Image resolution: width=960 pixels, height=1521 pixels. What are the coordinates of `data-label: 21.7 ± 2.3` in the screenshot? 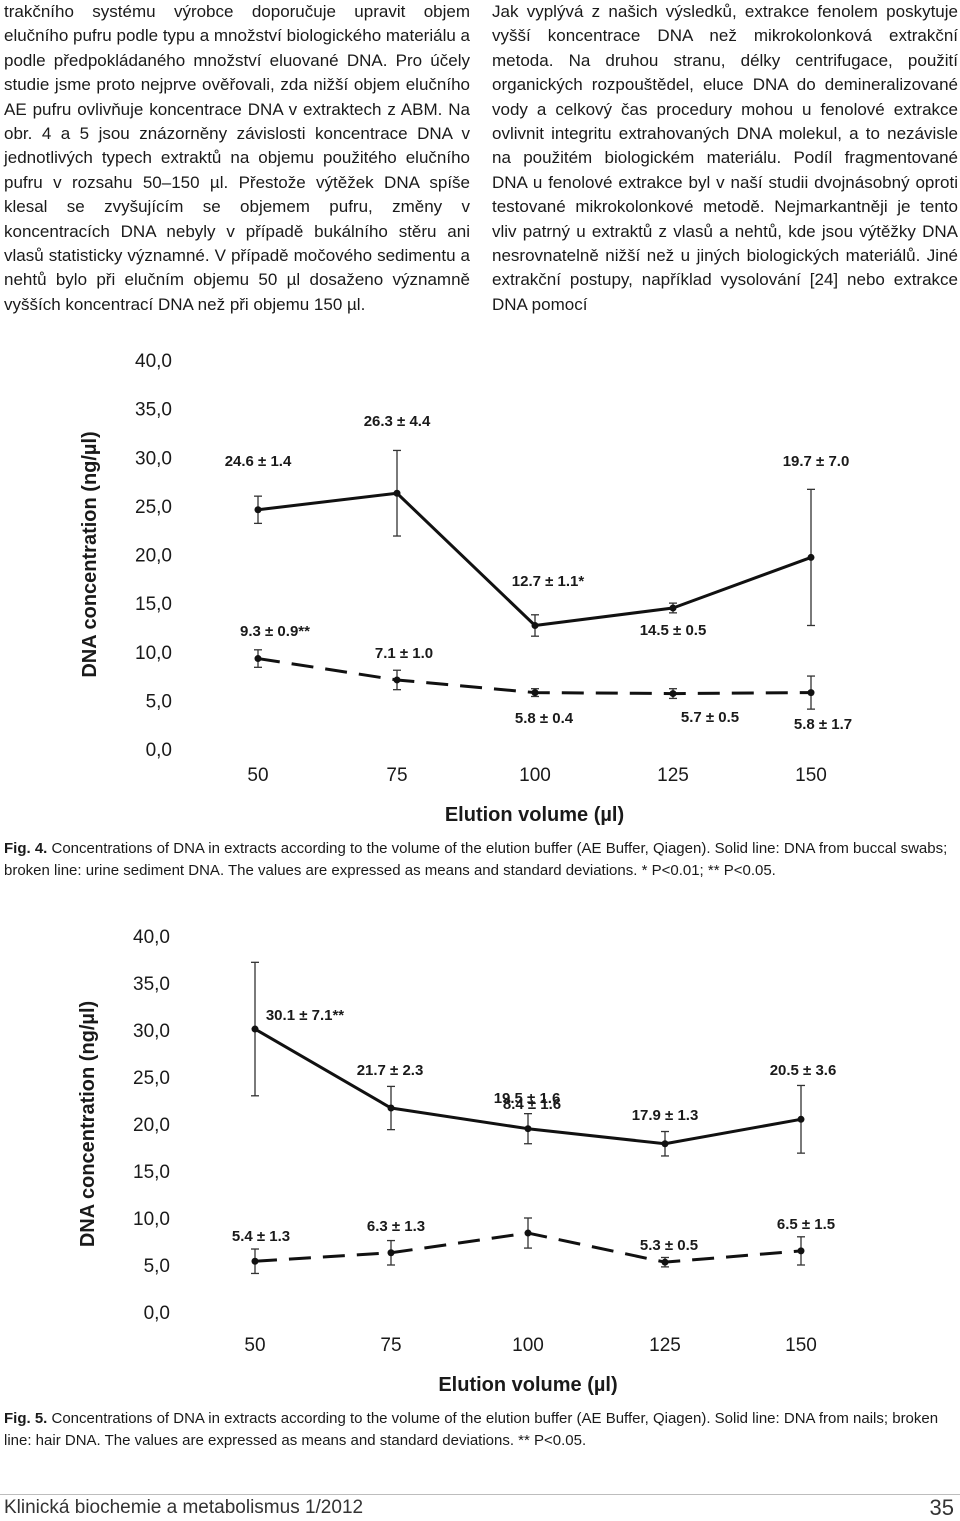 It's located at (390, 1070).